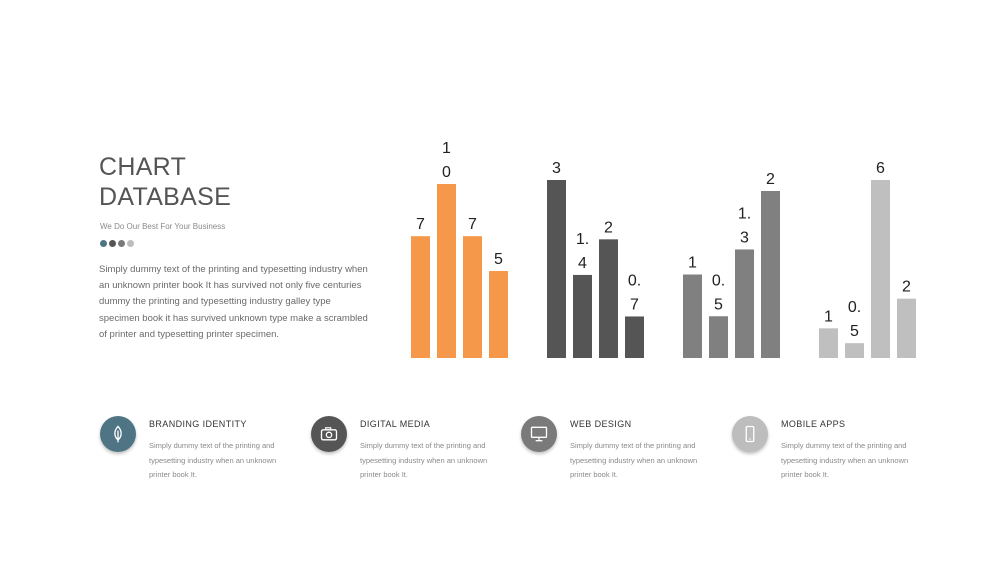 The image size is (1000, 562). Describe the element at coordinates (608, 227) in the screenshot. I see `bar-label-2-3: 2` at that location.